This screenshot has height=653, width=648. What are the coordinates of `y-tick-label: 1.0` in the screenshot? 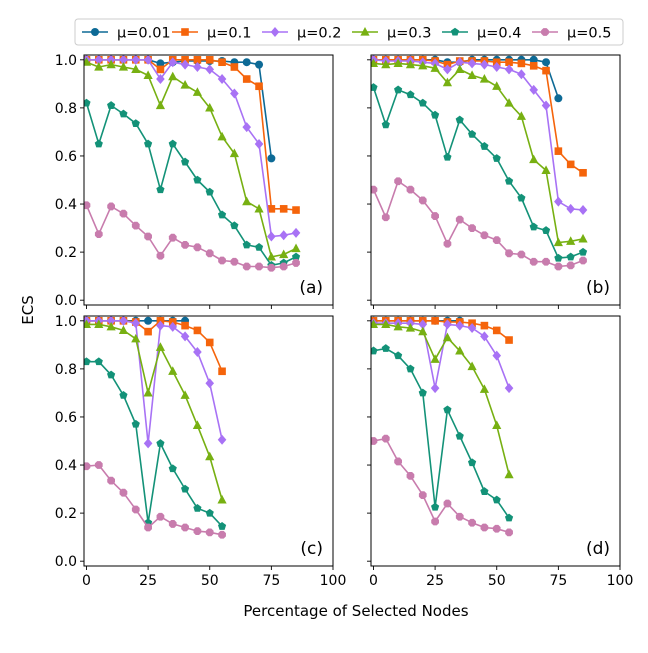 It's located at (66, 61).